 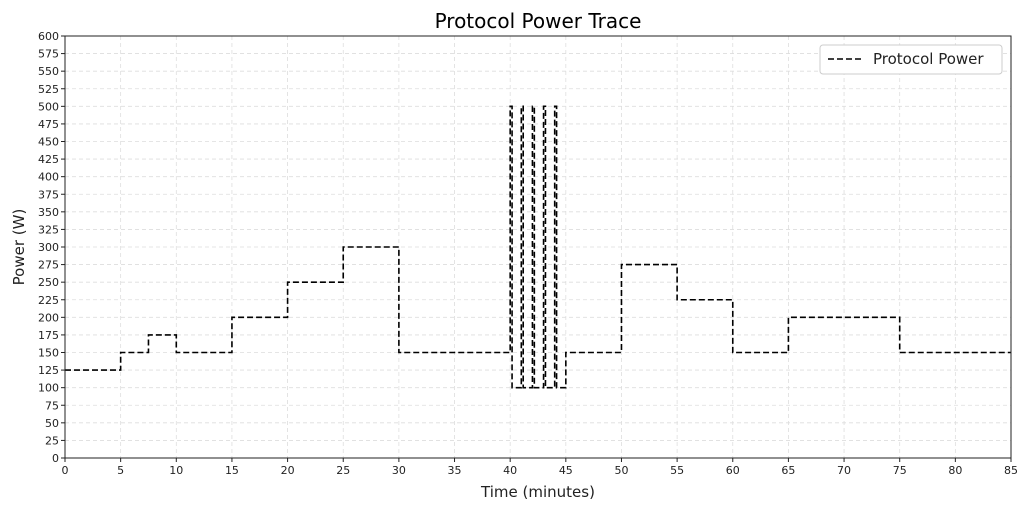 I want to click on y-tick-label: 475, so click(x=48, y=124).